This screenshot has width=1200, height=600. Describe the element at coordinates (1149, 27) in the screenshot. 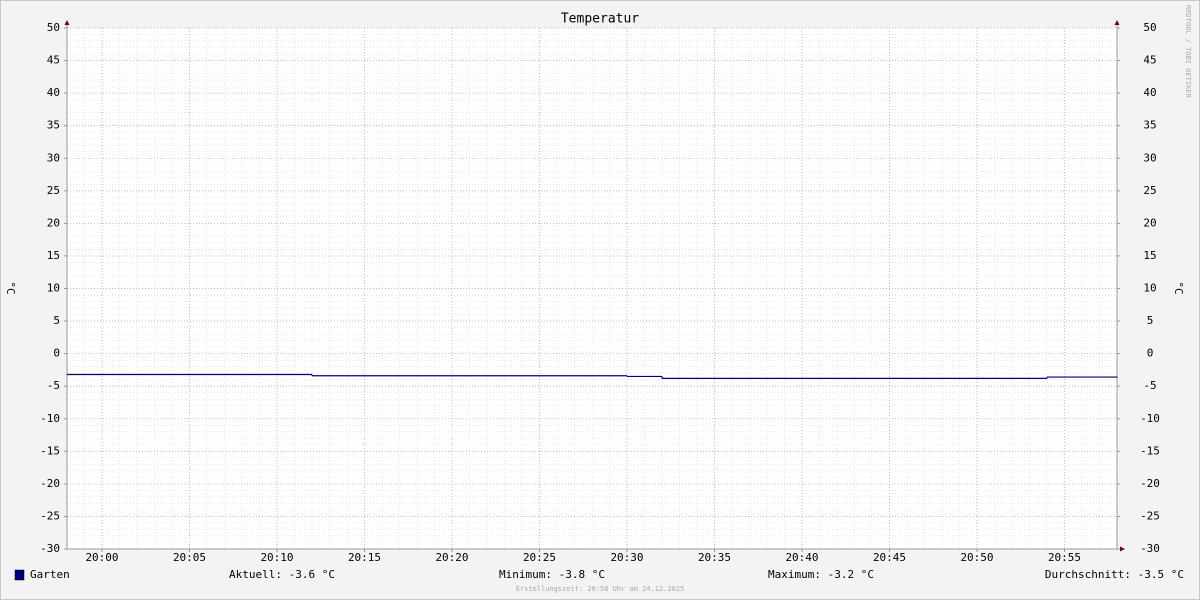

I see `y2-tick-label: 50` at that location.